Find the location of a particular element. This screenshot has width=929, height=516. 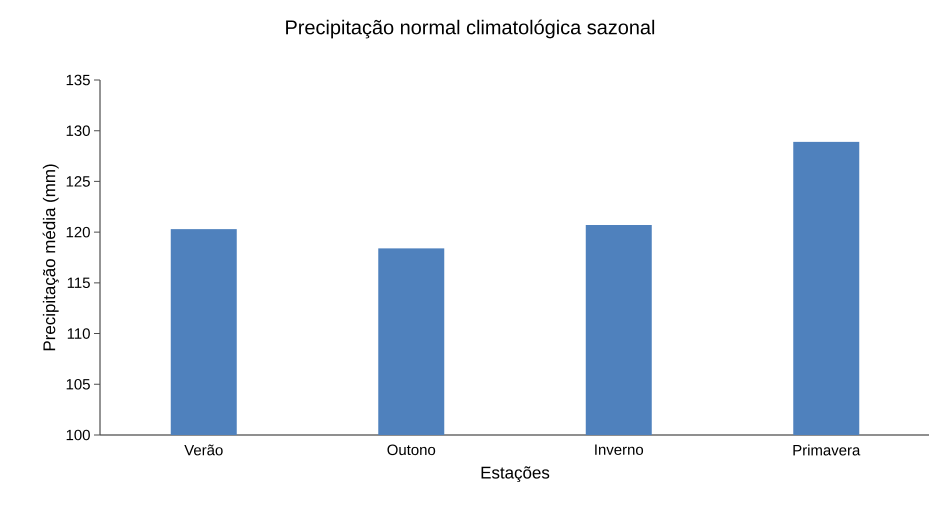

x-tick-label: Outono is located at coordinates (411, 450).